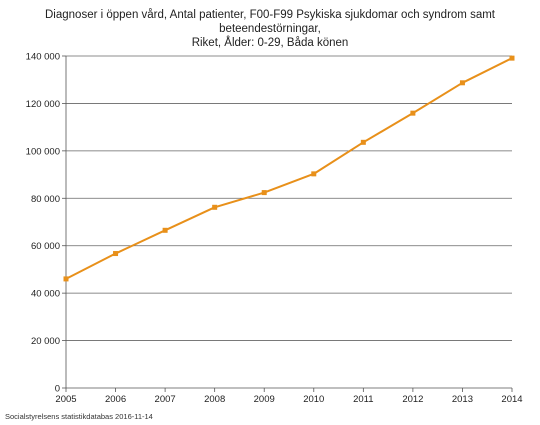  Describe the element at coordinates (57, 389) in the screenshot. I see `y-tick-label: 0` at that location.